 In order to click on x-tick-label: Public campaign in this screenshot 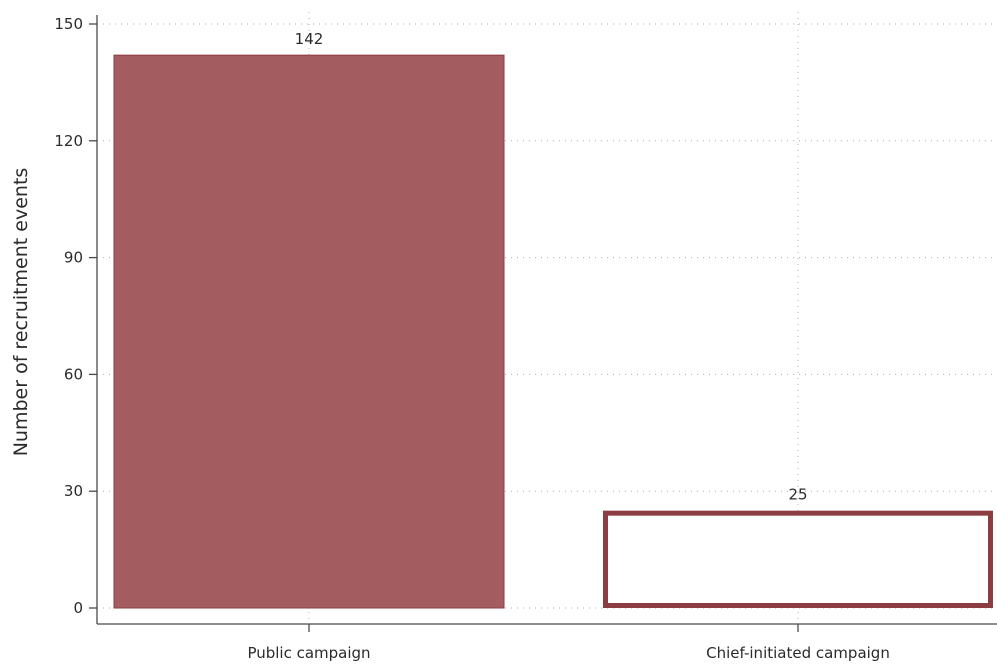, I will do `click(308, 653)`.